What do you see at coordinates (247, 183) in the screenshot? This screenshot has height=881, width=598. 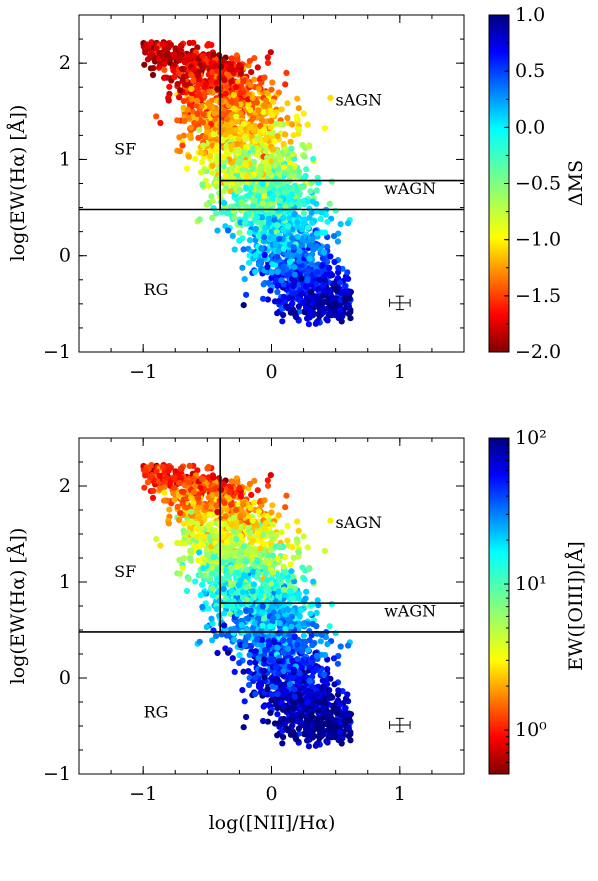 I see `top-scatter-points` at bounding box center [247, 183].